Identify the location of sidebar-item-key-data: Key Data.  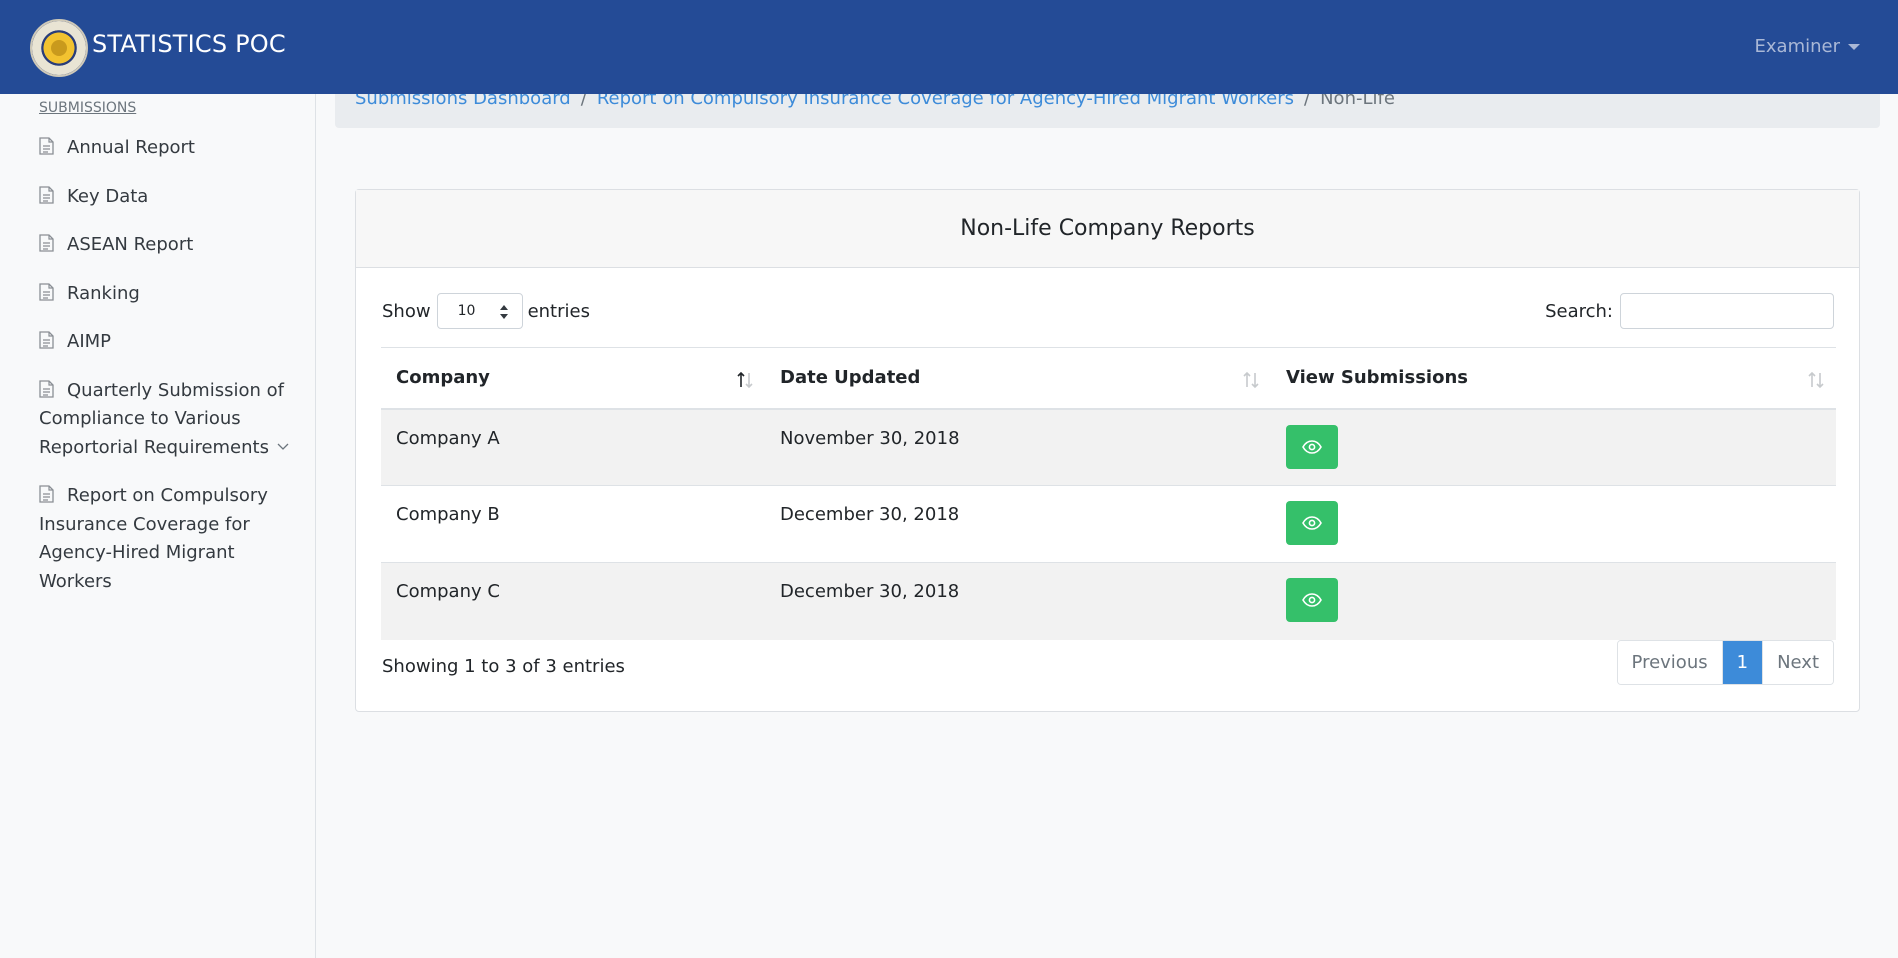
(169, 197).